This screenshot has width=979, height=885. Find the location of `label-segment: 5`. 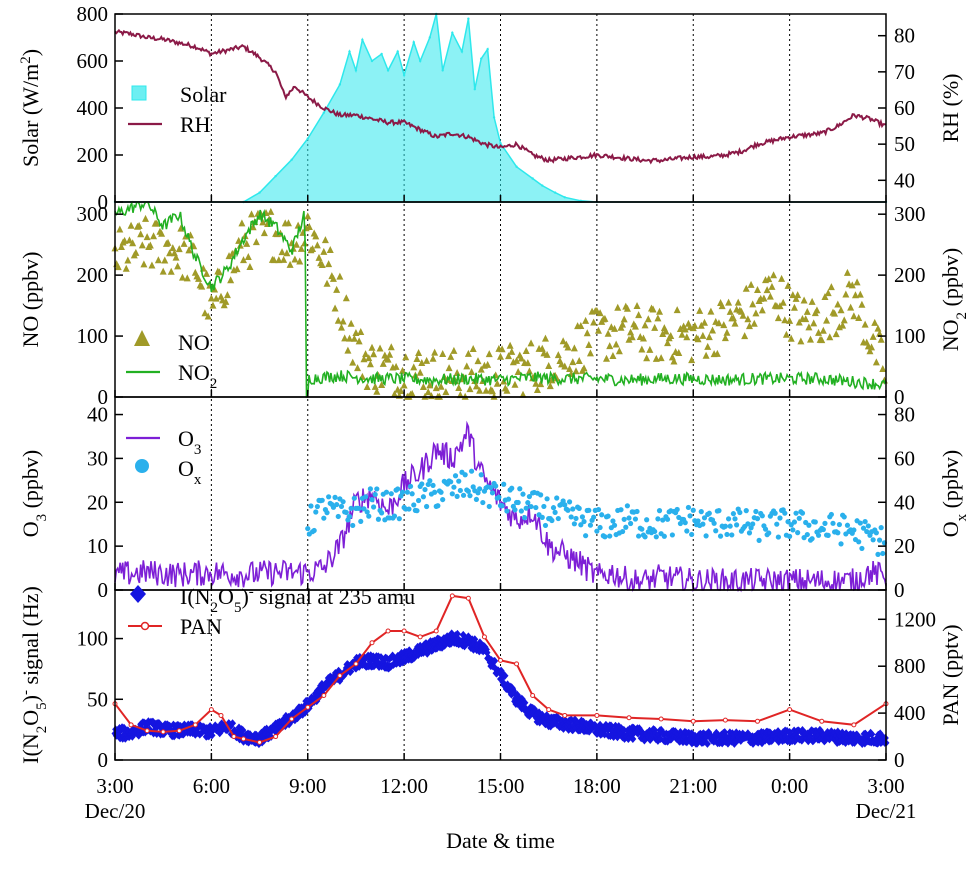

label-segment: 5 is located at coordinates (238, 608).